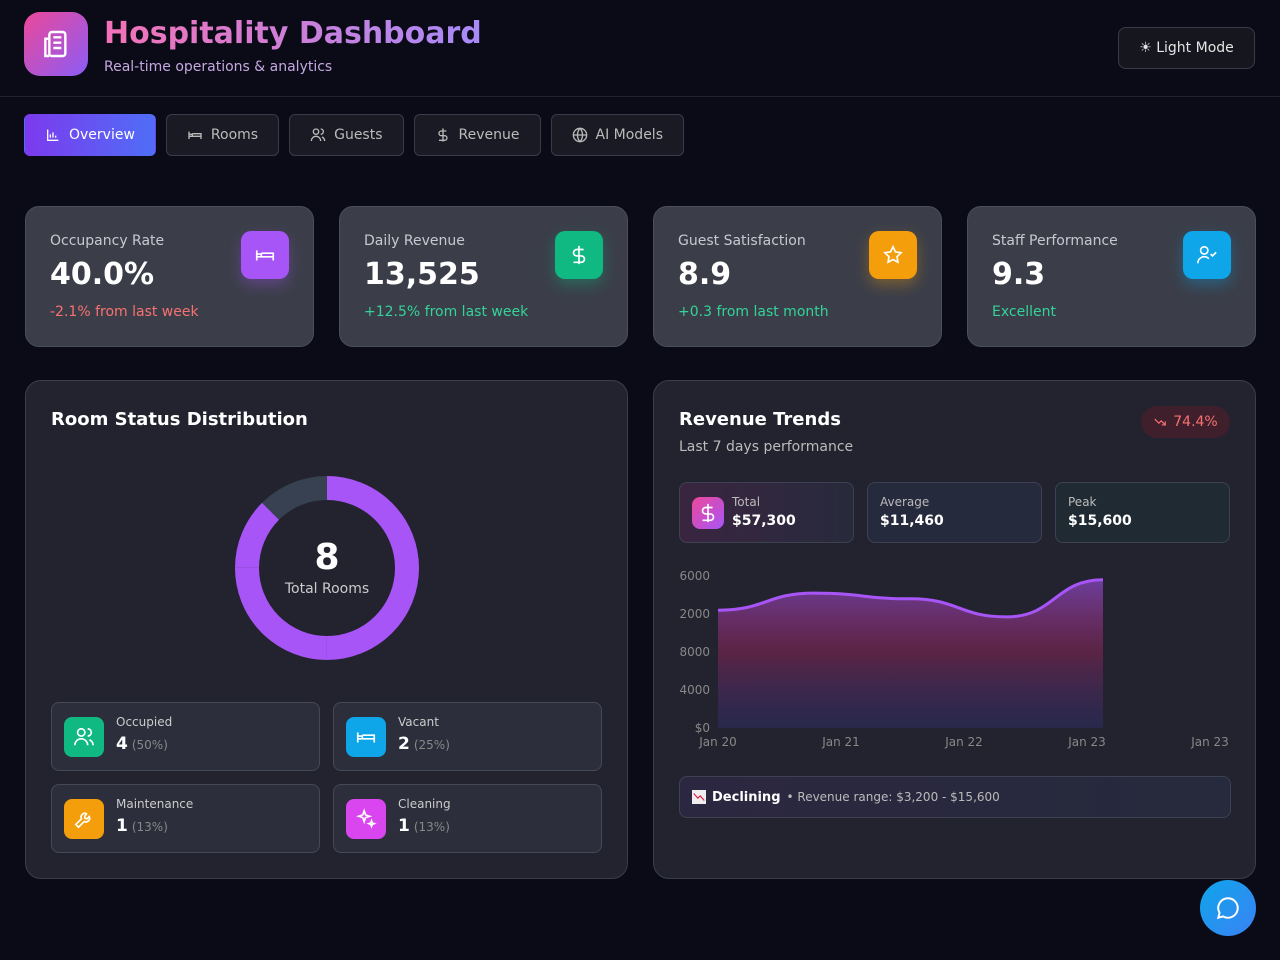 The height and width of the screenshot is (960, 1280). What do you see at coordinates (766, 447) in the screenshot?
I see `panel-subtitle: Last 7 days performance` at bounding box center [766, 447].